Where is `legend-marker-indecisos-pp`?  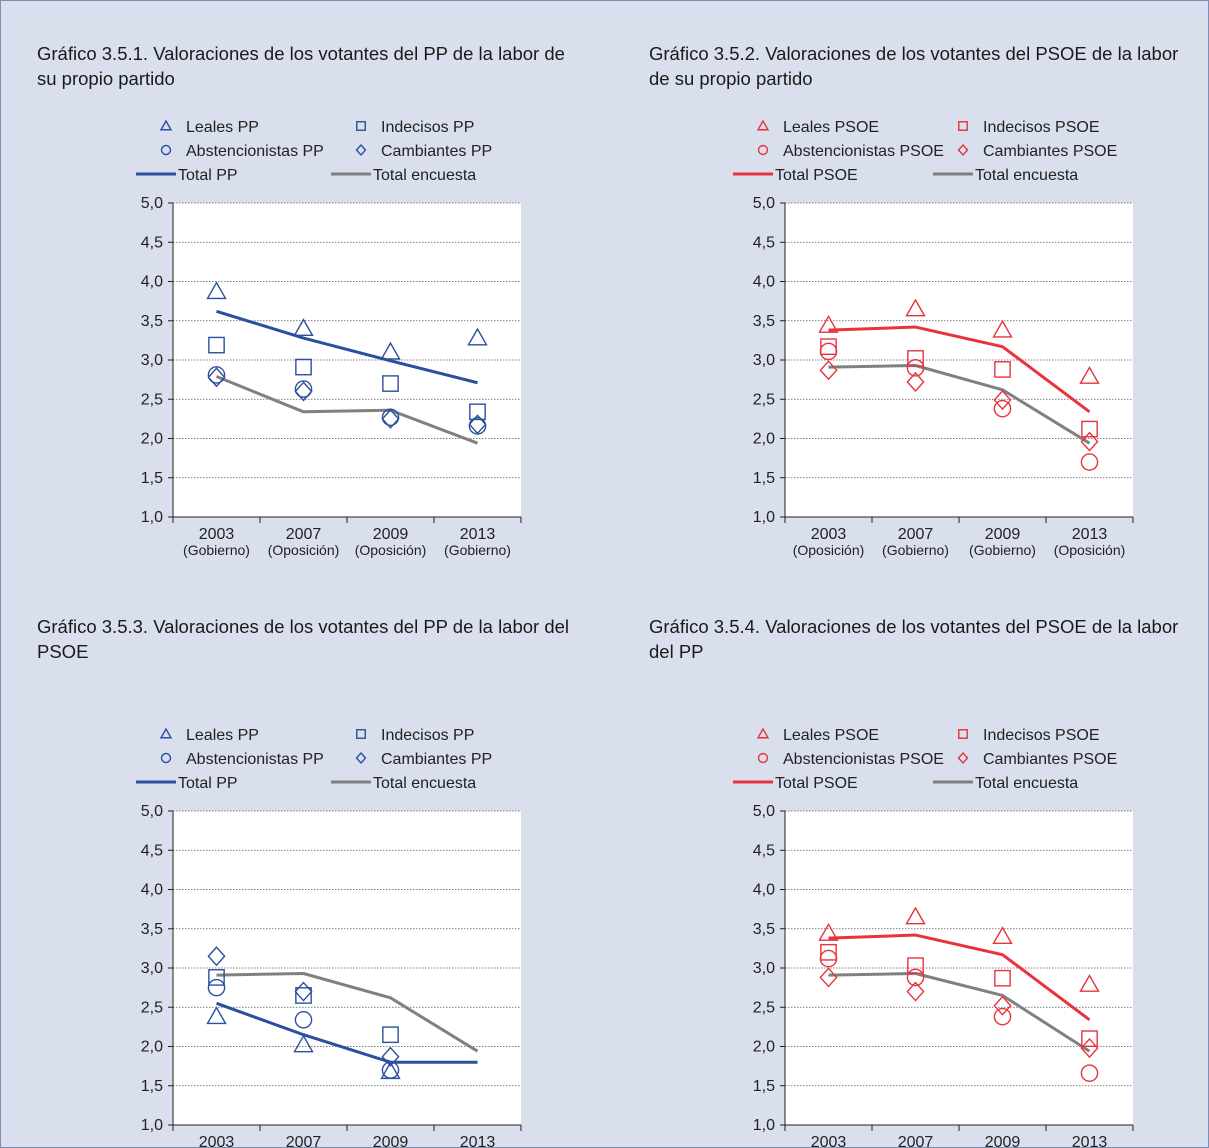 legend-marker-indecisos-pp is located at coordinates (361, 734).